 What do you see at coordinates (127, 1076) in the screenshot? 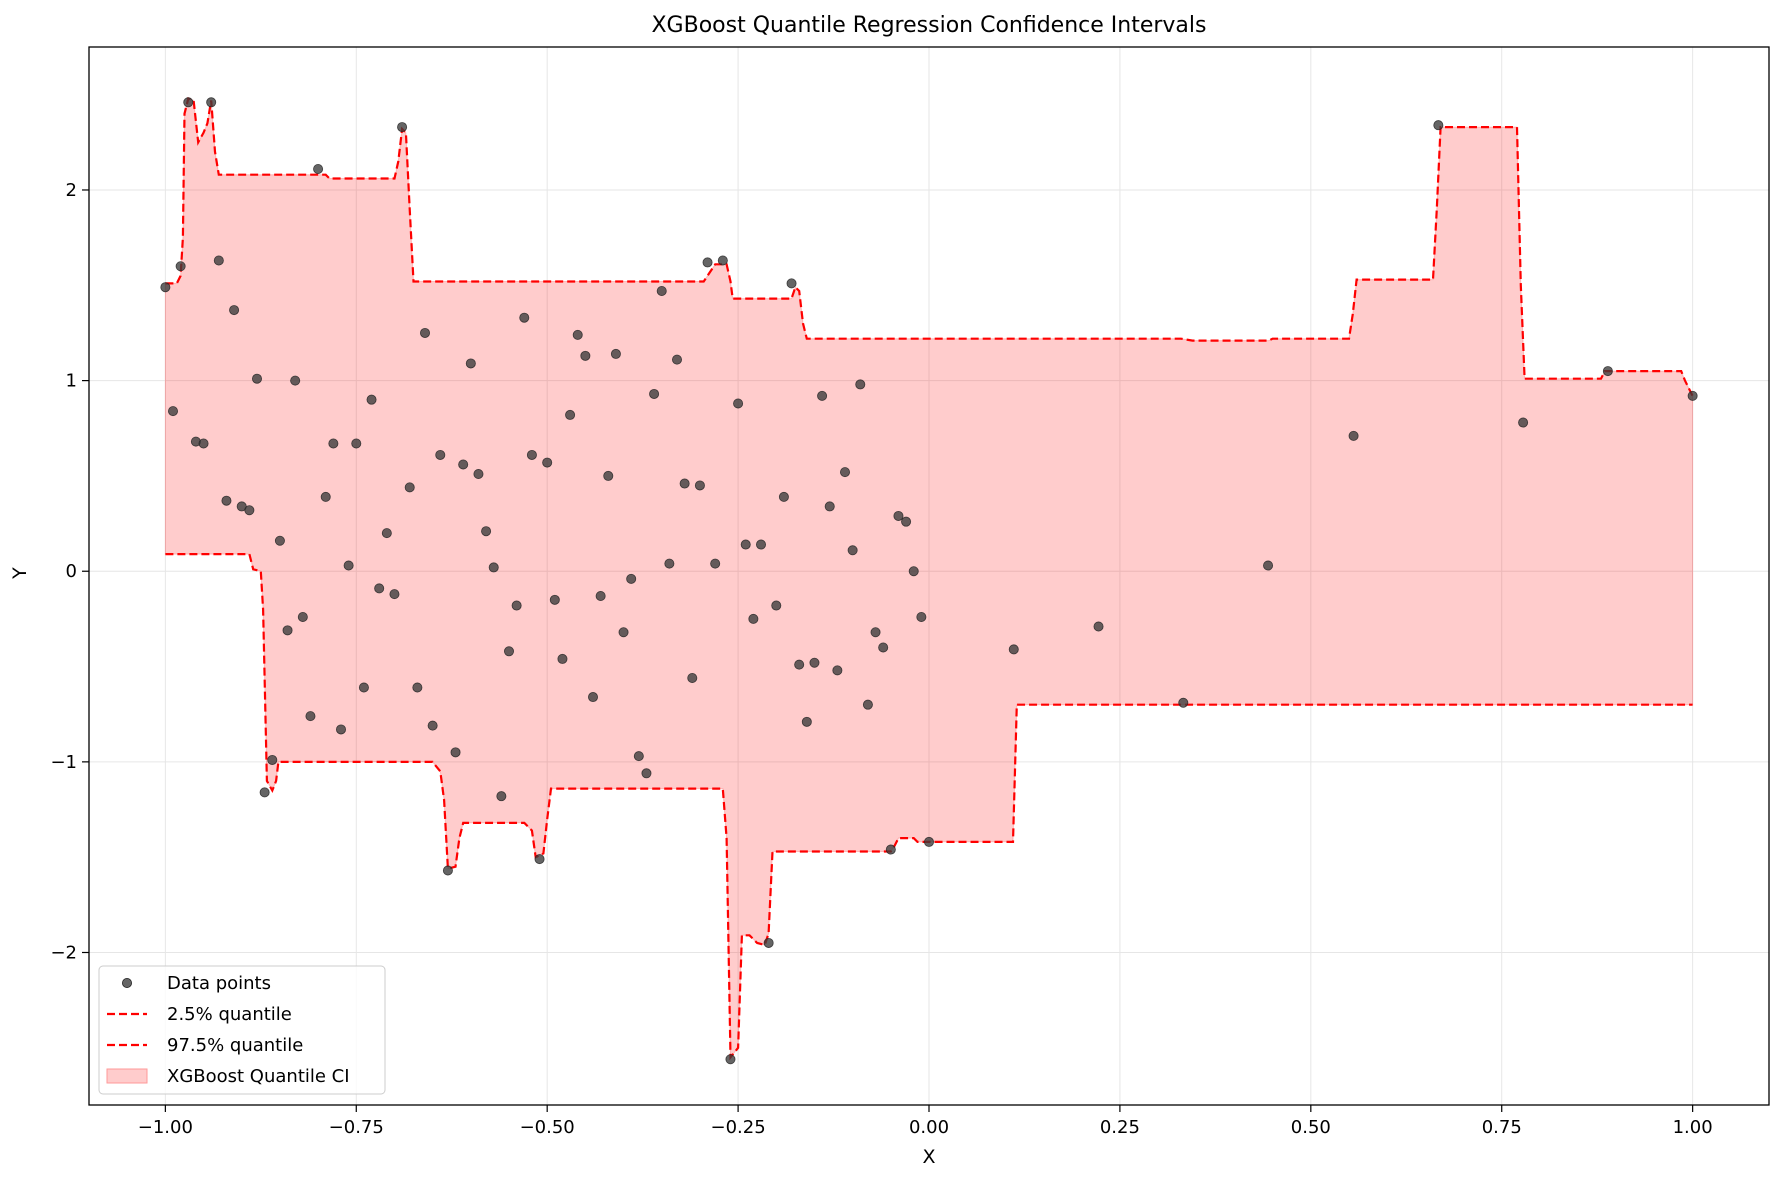
I see `legend-patch-icon` at bounding box center [127, 1076].